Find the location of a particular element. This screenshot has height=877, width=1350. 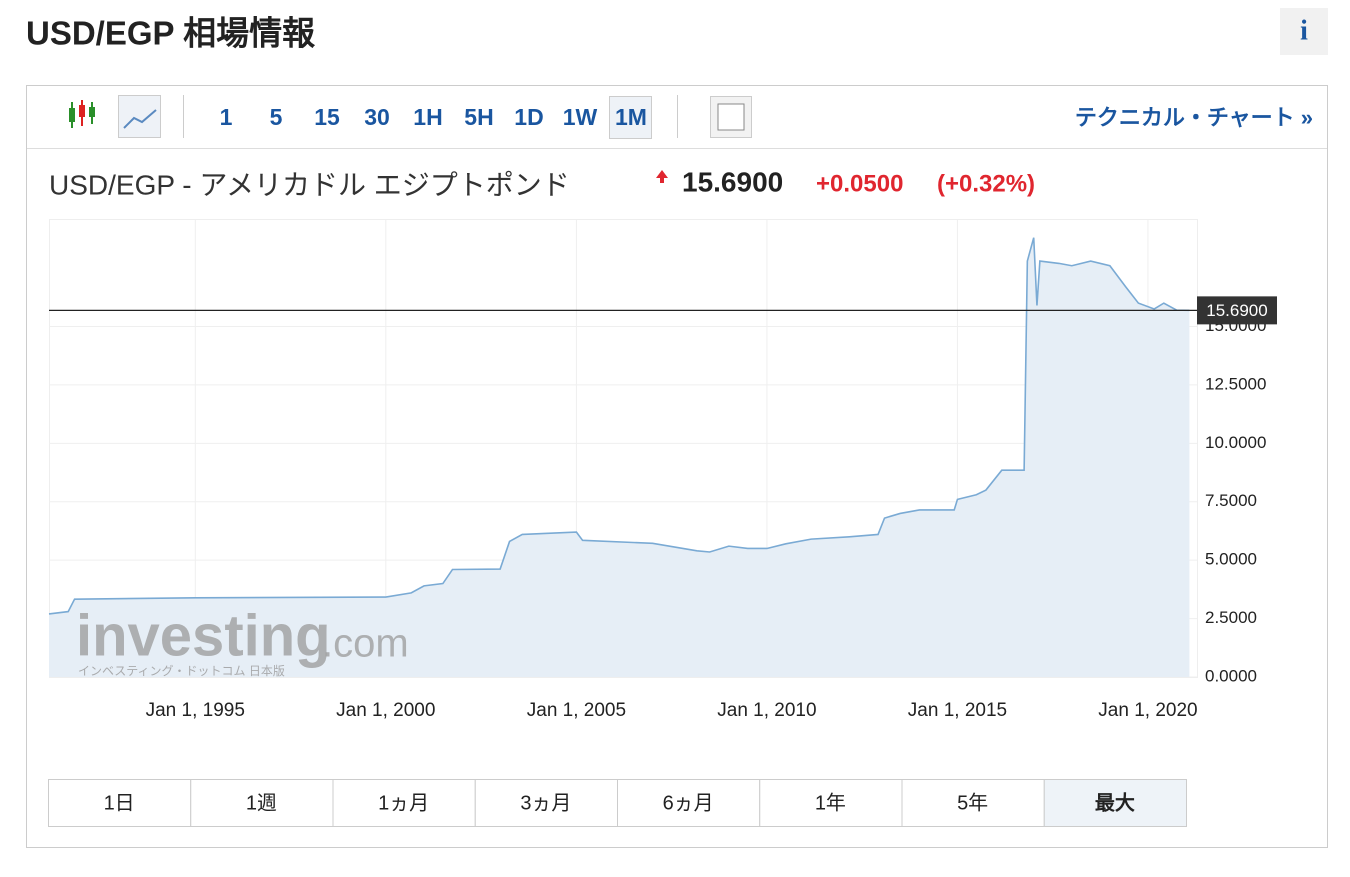

watermark-tagline: インベスティング・ドットコム 日本版 is located at coordinates (181, 671).